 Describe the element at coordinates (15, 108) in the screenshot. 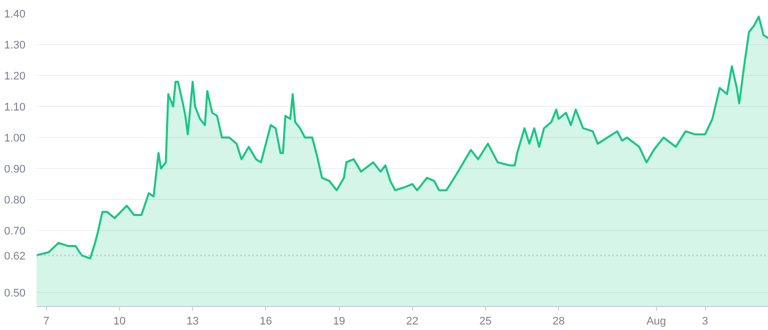

I see `y-tick-label: 1.10` at that location.